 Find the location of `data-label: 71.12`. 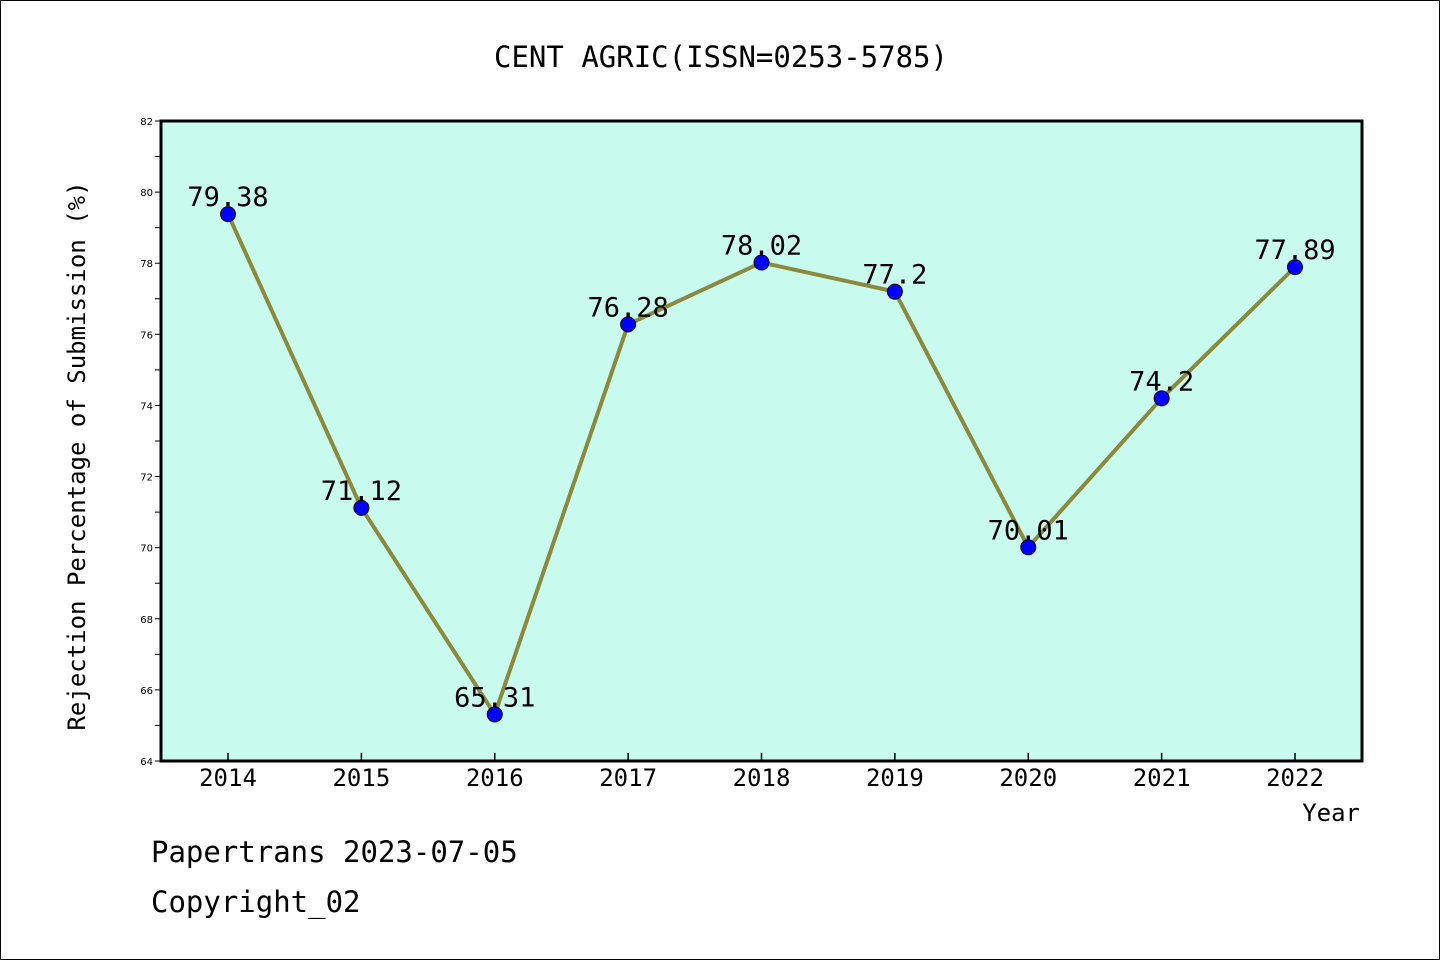

data-label: 71.12 is located at coordinates (361, 491).